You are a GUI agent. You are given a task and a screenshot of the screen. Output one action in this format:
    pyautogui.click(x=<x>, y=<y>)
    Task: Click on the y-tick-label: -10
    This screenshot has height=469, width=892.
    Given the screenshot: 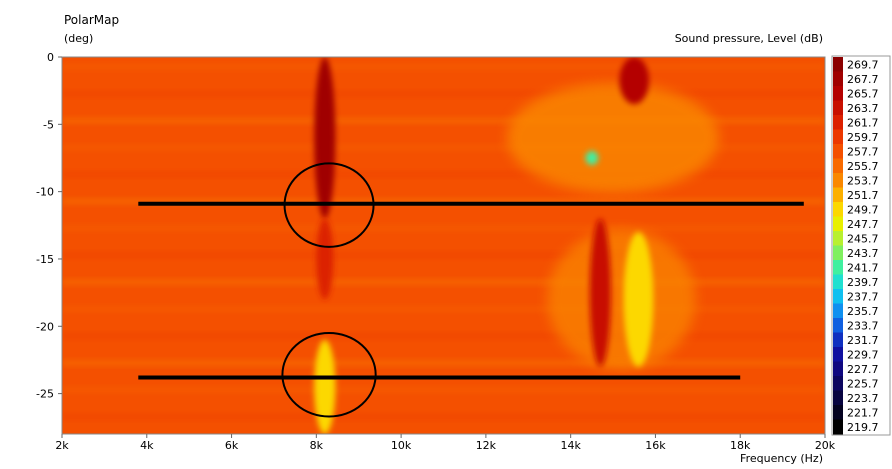 What is the action you would take?
    pyautogui.click(x=45, y=192)
    